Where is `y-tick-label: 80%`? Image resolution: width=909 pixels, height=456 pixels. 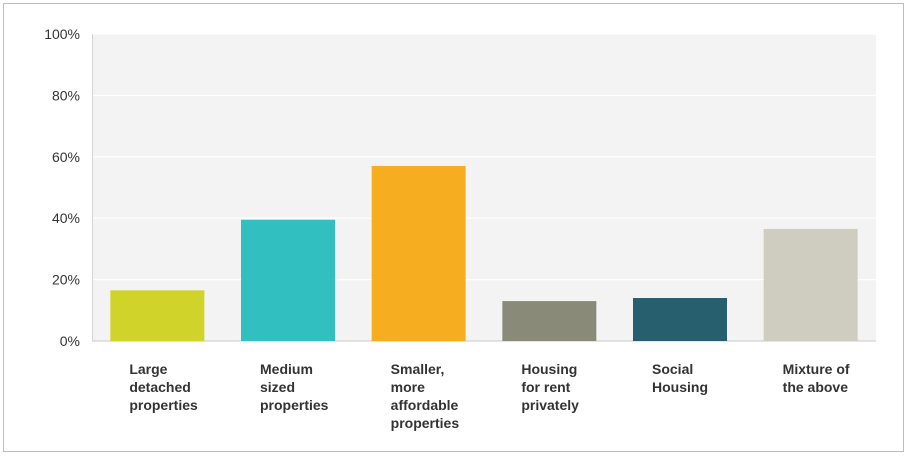
y-tick-label: 80% is located at coordinates (66, 95).